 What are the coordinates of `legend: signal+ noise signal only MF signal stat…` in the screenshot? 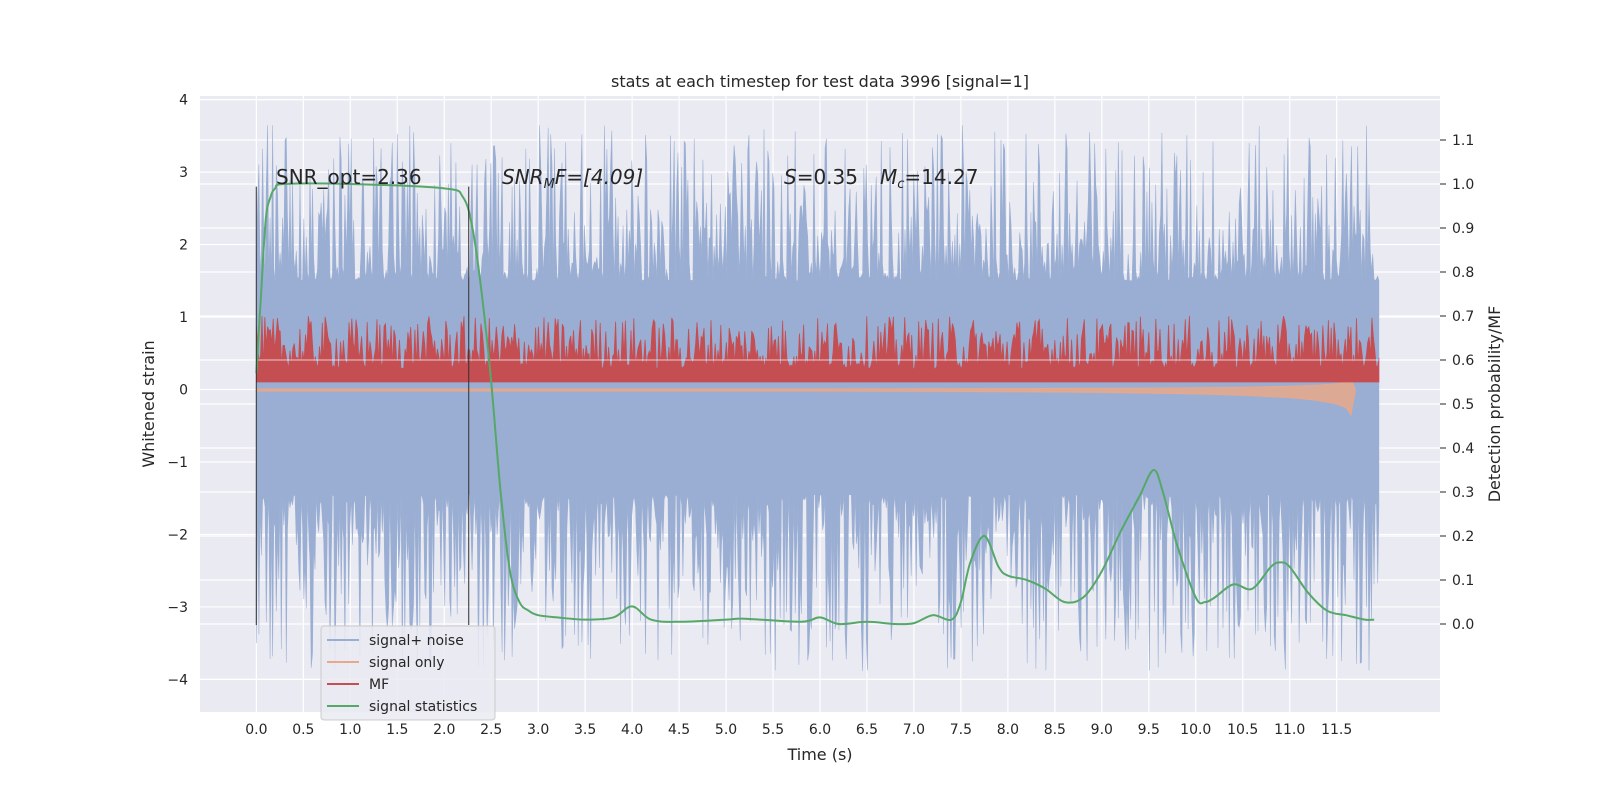 It's located at (408, 673).